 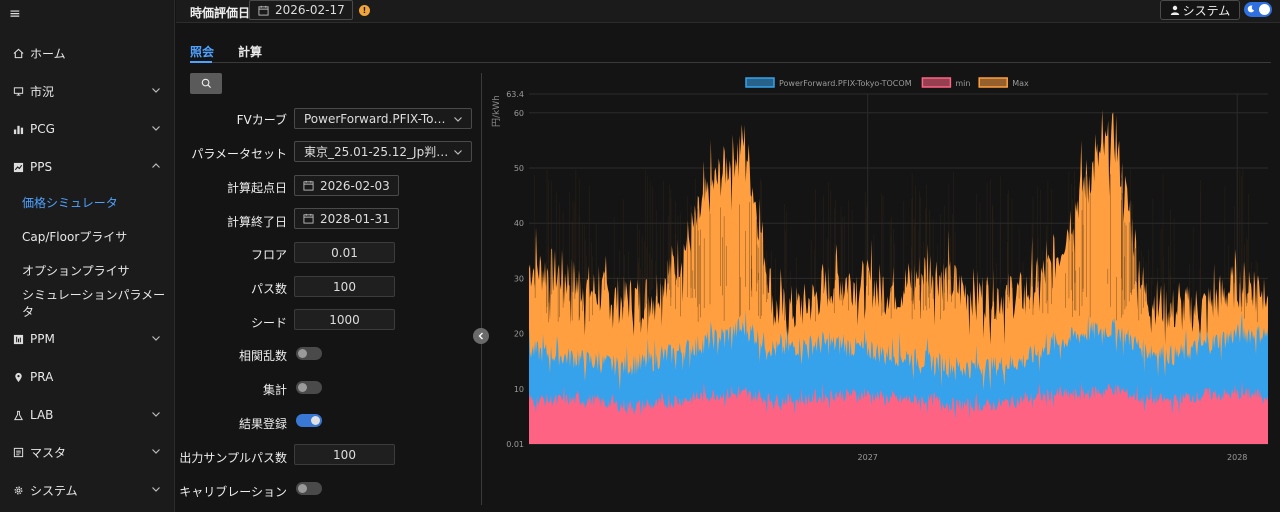 I want to click on sidebar-item-pcg: PCG, so click(x=87, y=129).